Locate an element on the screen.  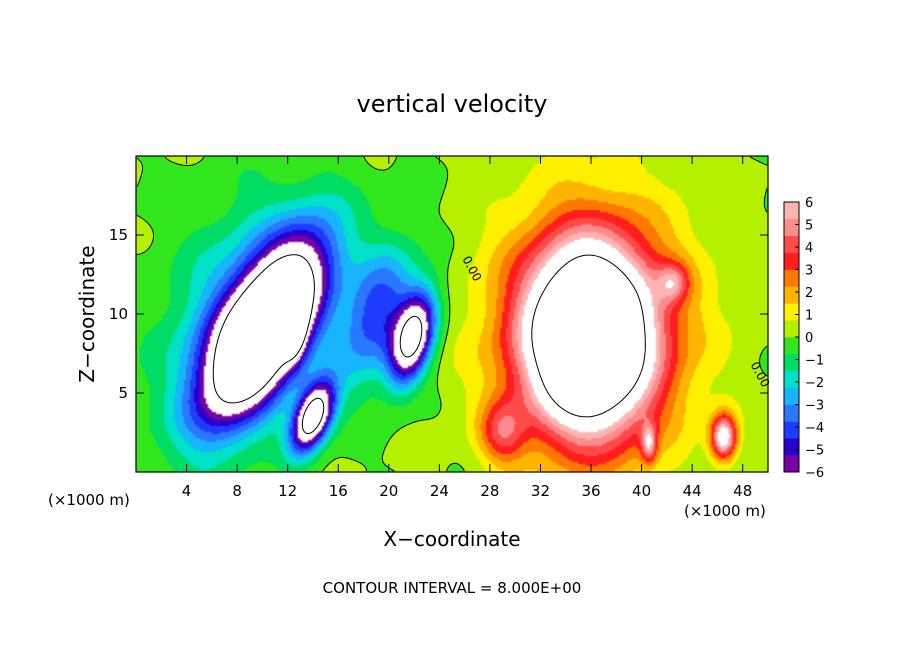
contour-positive is located at coordinates (588, 336).